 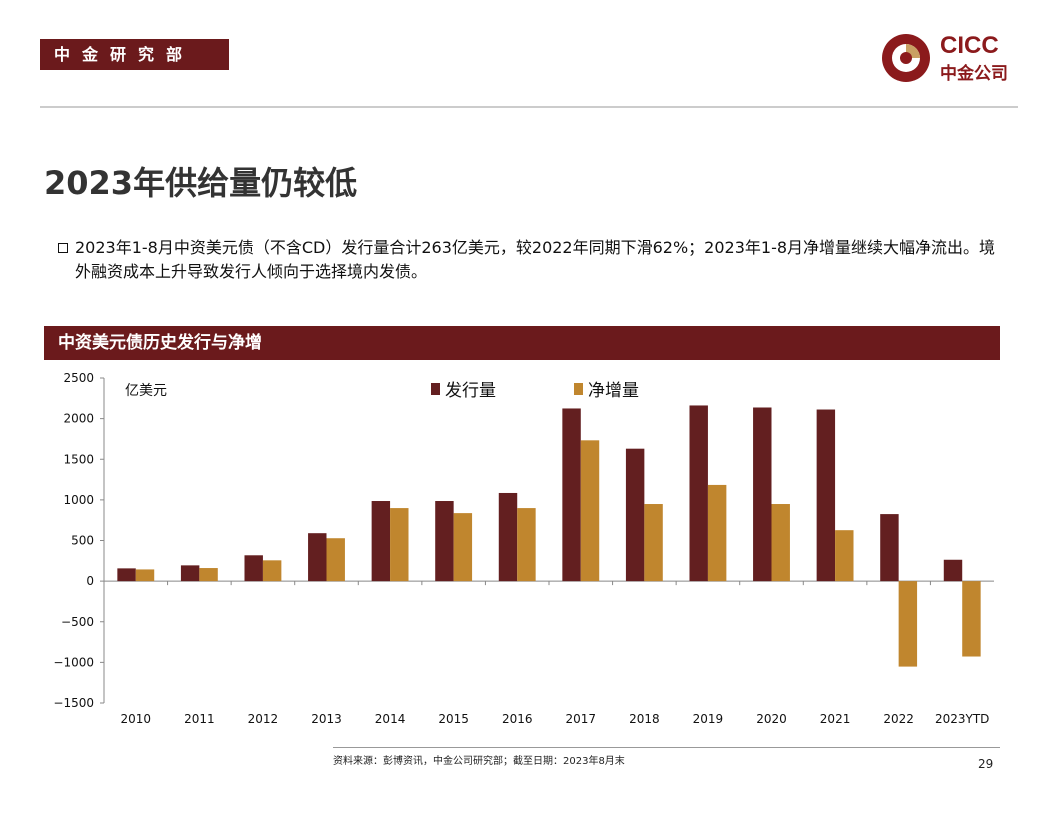 I want to click on y-tick-label: 500, so click(x=82, y=541).